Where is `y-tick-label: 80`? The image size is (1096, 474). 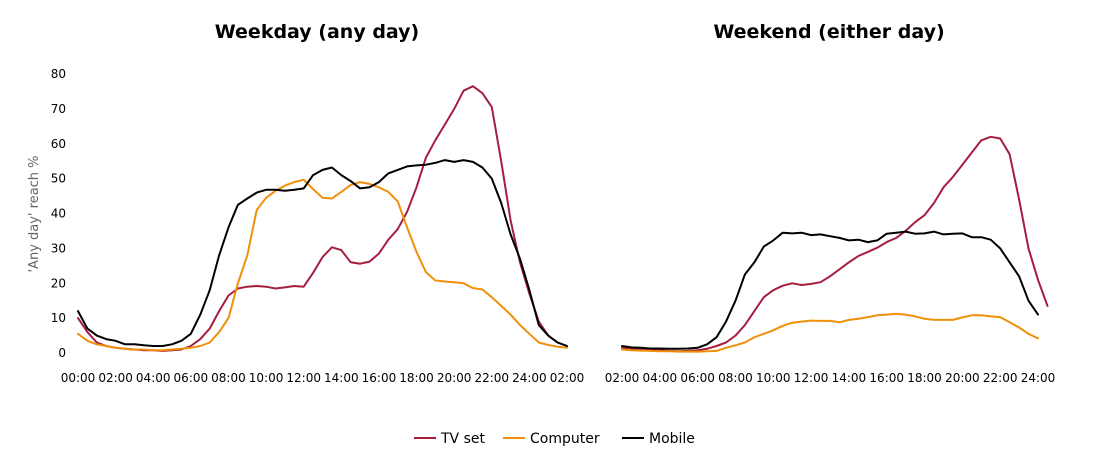
y-tick-label: 80 is located at coordinates (58, 74).